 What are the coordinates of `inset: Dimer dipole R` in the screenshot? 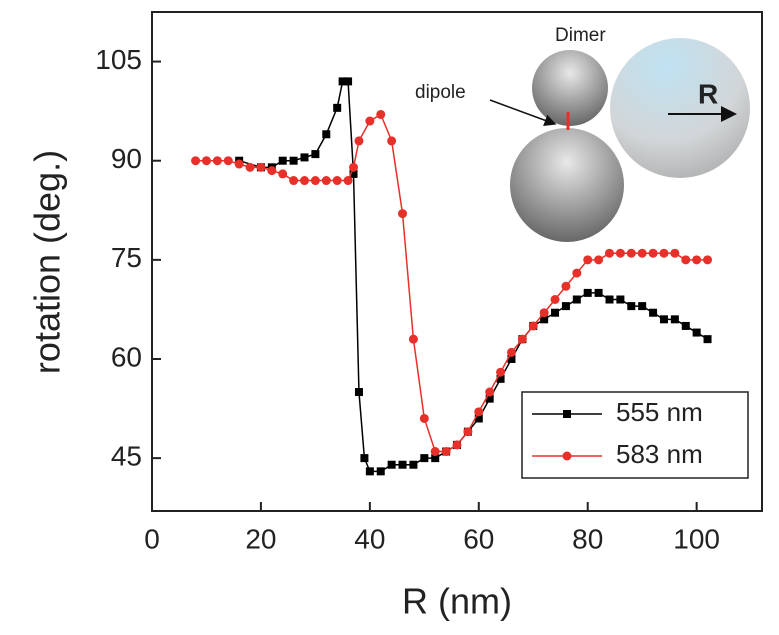 It's located at (582, 133).